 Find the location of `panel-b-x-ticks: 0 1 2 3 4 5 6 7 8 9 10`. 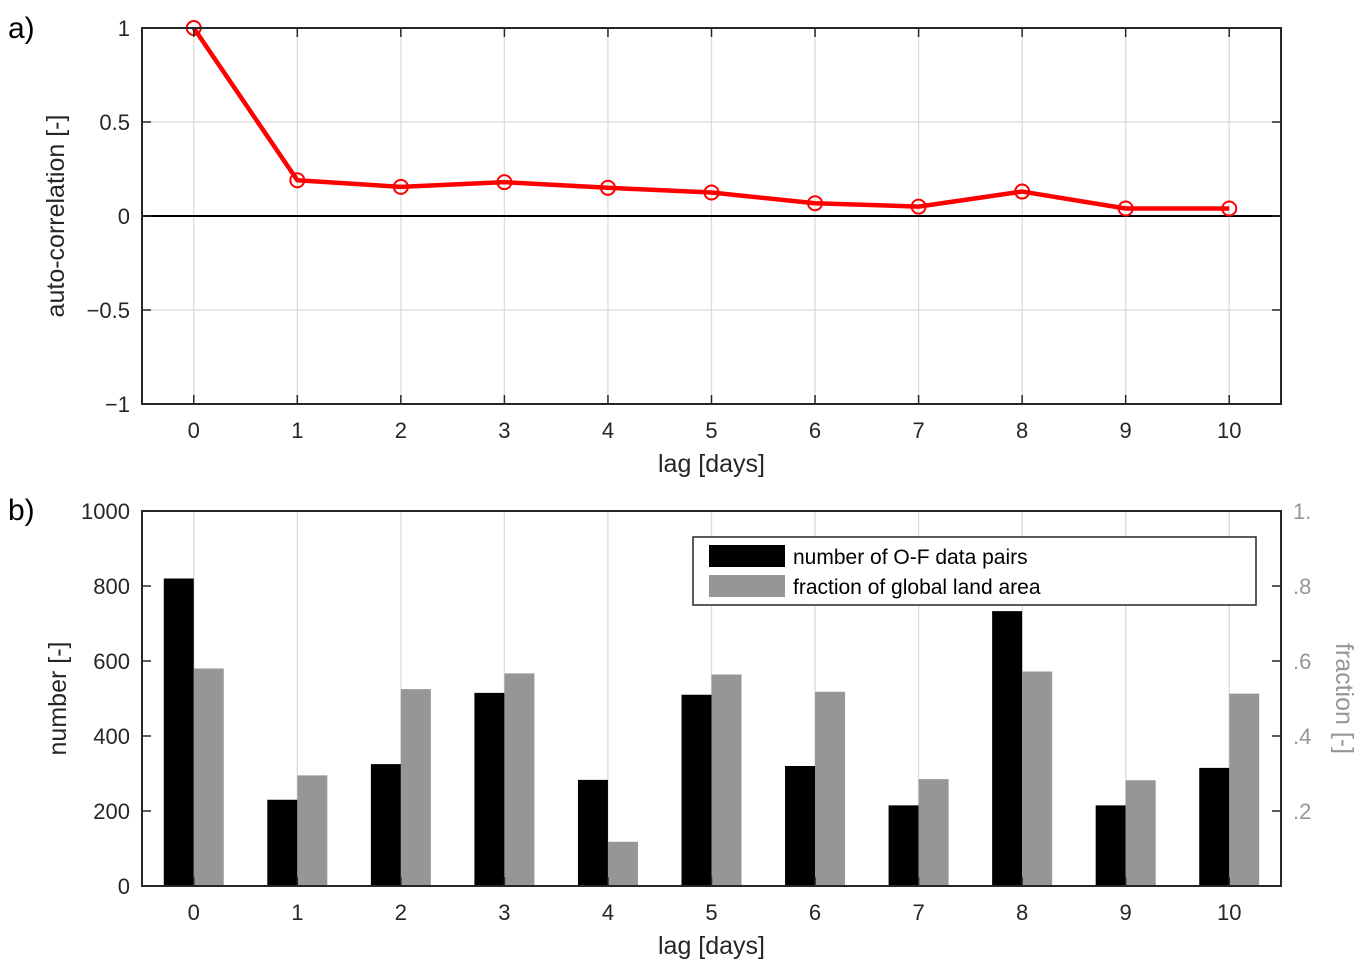

panel-b-x-ticks: 0 1 2 3 4 5 6 7 8 9 10 is located at coordinates (714, 901).